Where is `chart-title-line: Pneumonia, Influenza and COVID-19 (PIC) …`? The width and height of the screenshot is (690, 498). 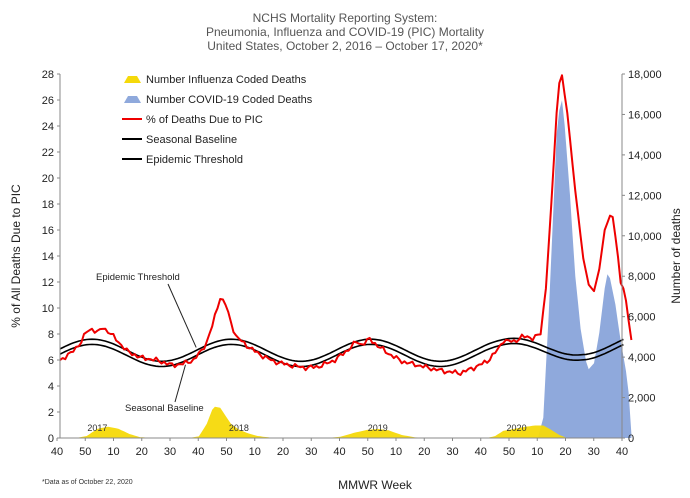 chart-title-line: Pneumonia, Influenza and COVID-19 (PIC) … is located at coordinates (345, 32).